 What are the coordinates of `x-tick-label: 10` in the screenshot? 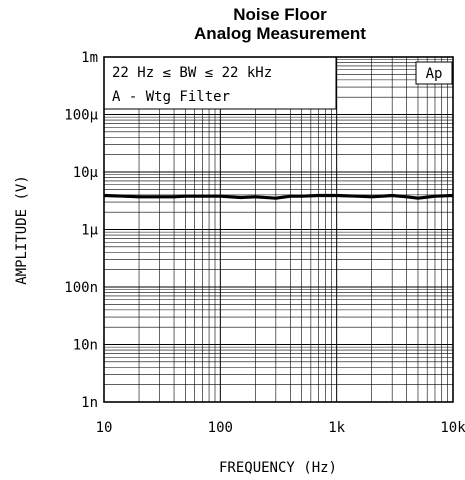 It's located at (104, 428).